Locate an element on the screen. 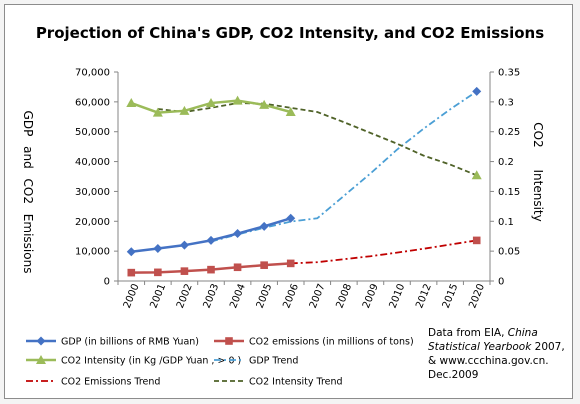 This screenshot has width=580, height=404. x-tick-label: 2012 is located at coordinates (424, 296).